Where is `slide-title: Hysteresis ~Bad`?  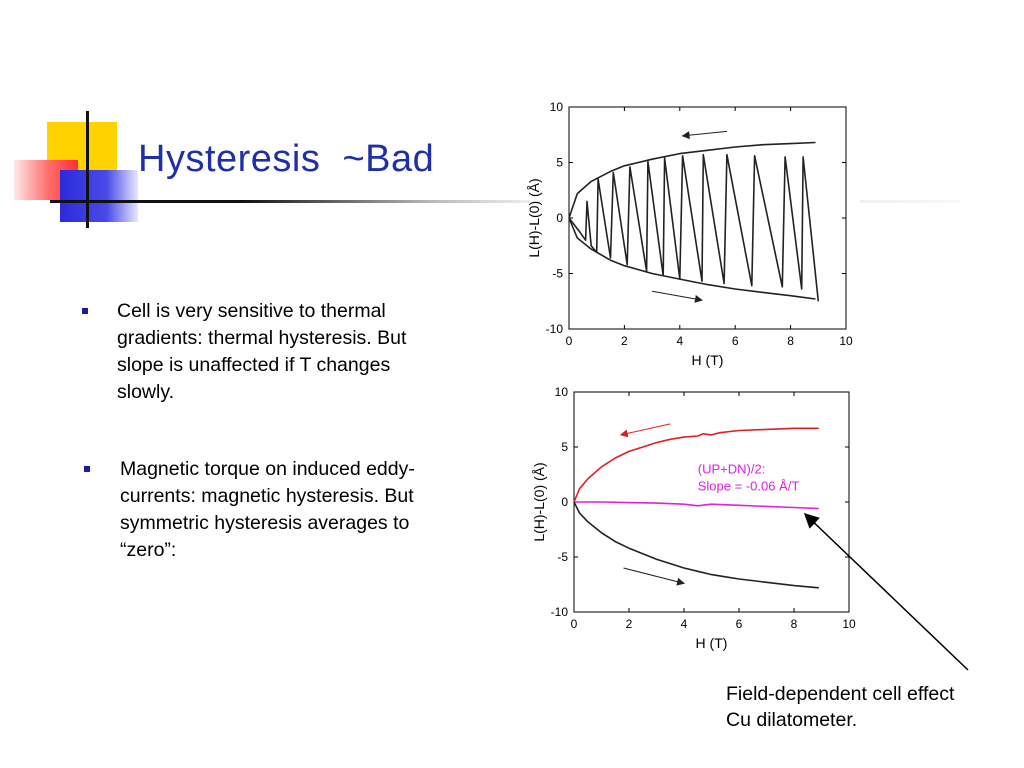 slide-title: Hysteresis ~Bad is located at coordinates (286, 159).